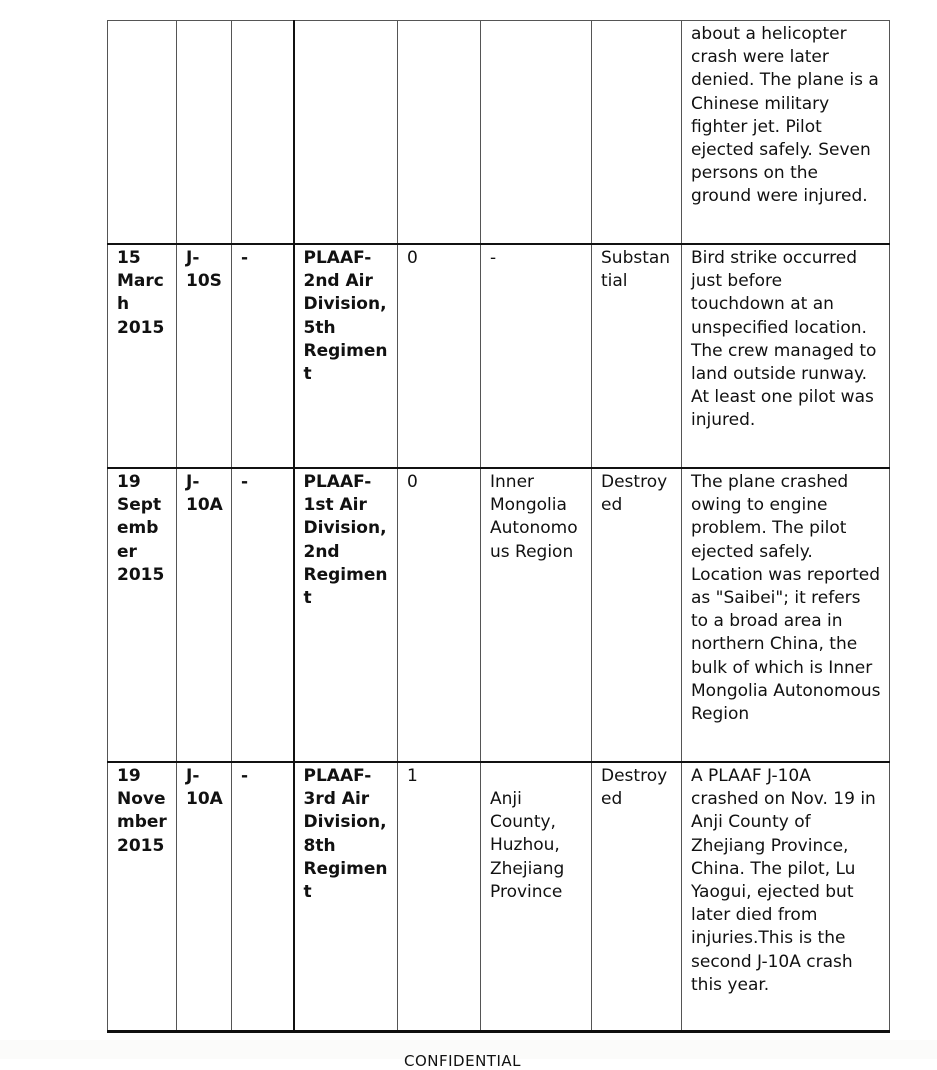  Describe the element at coordinates (345, 897) in the screenshot. I see `unit-cell: PLAAF-3rd Air Division, 8th Regiment` at that location.